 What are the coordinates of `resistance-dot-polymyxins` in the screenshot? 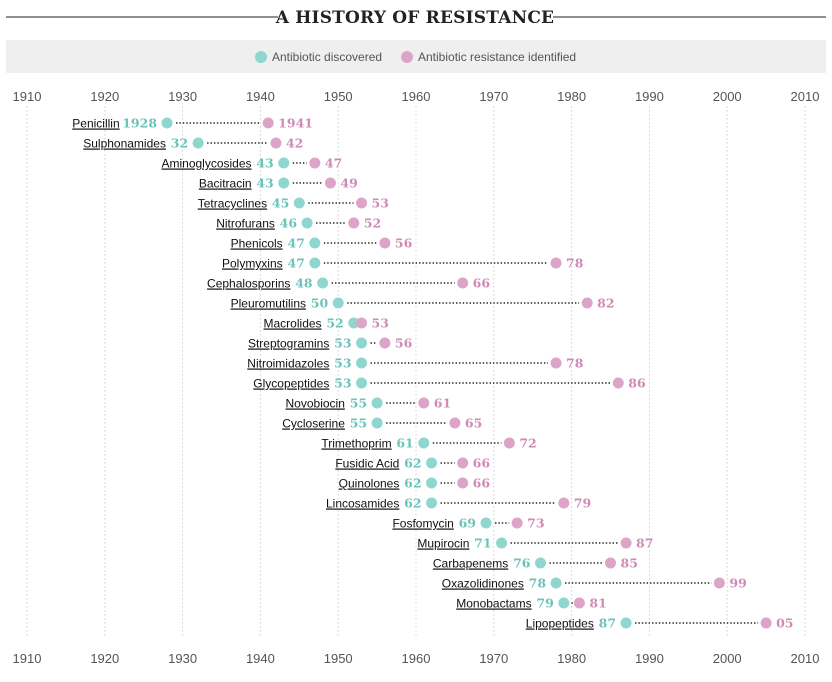 It's located at (556, 263).